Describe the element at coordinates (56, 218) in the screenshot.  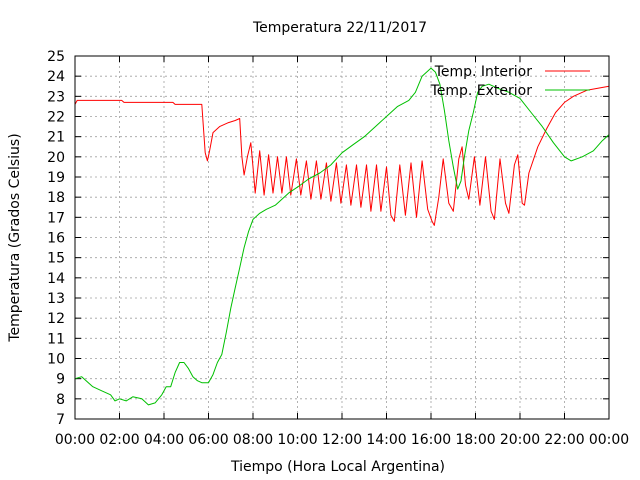
I see `y-tick-label: 17` at that location.